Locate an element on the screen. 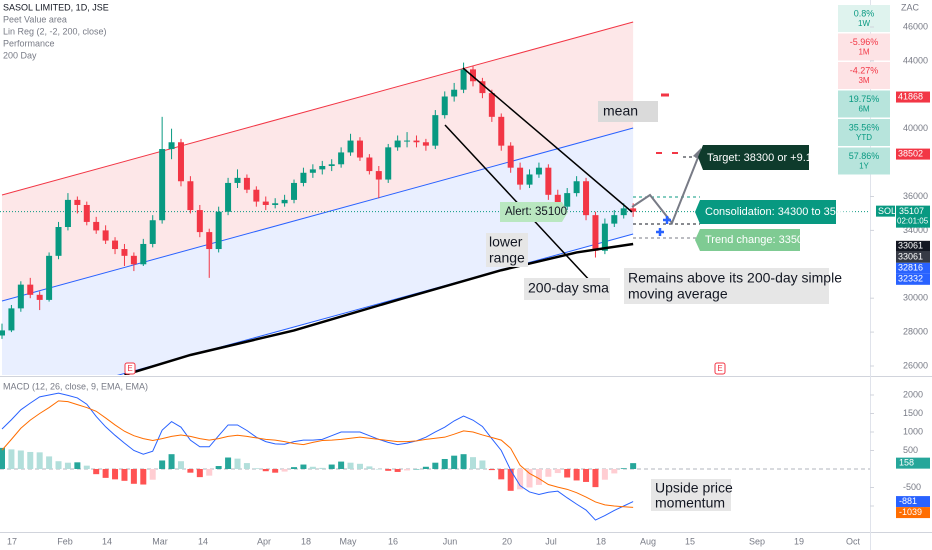 Image resolution: width=932 pixels, height=550 pixels. x-tick-label: Aug is located at coordinates (648, 541).